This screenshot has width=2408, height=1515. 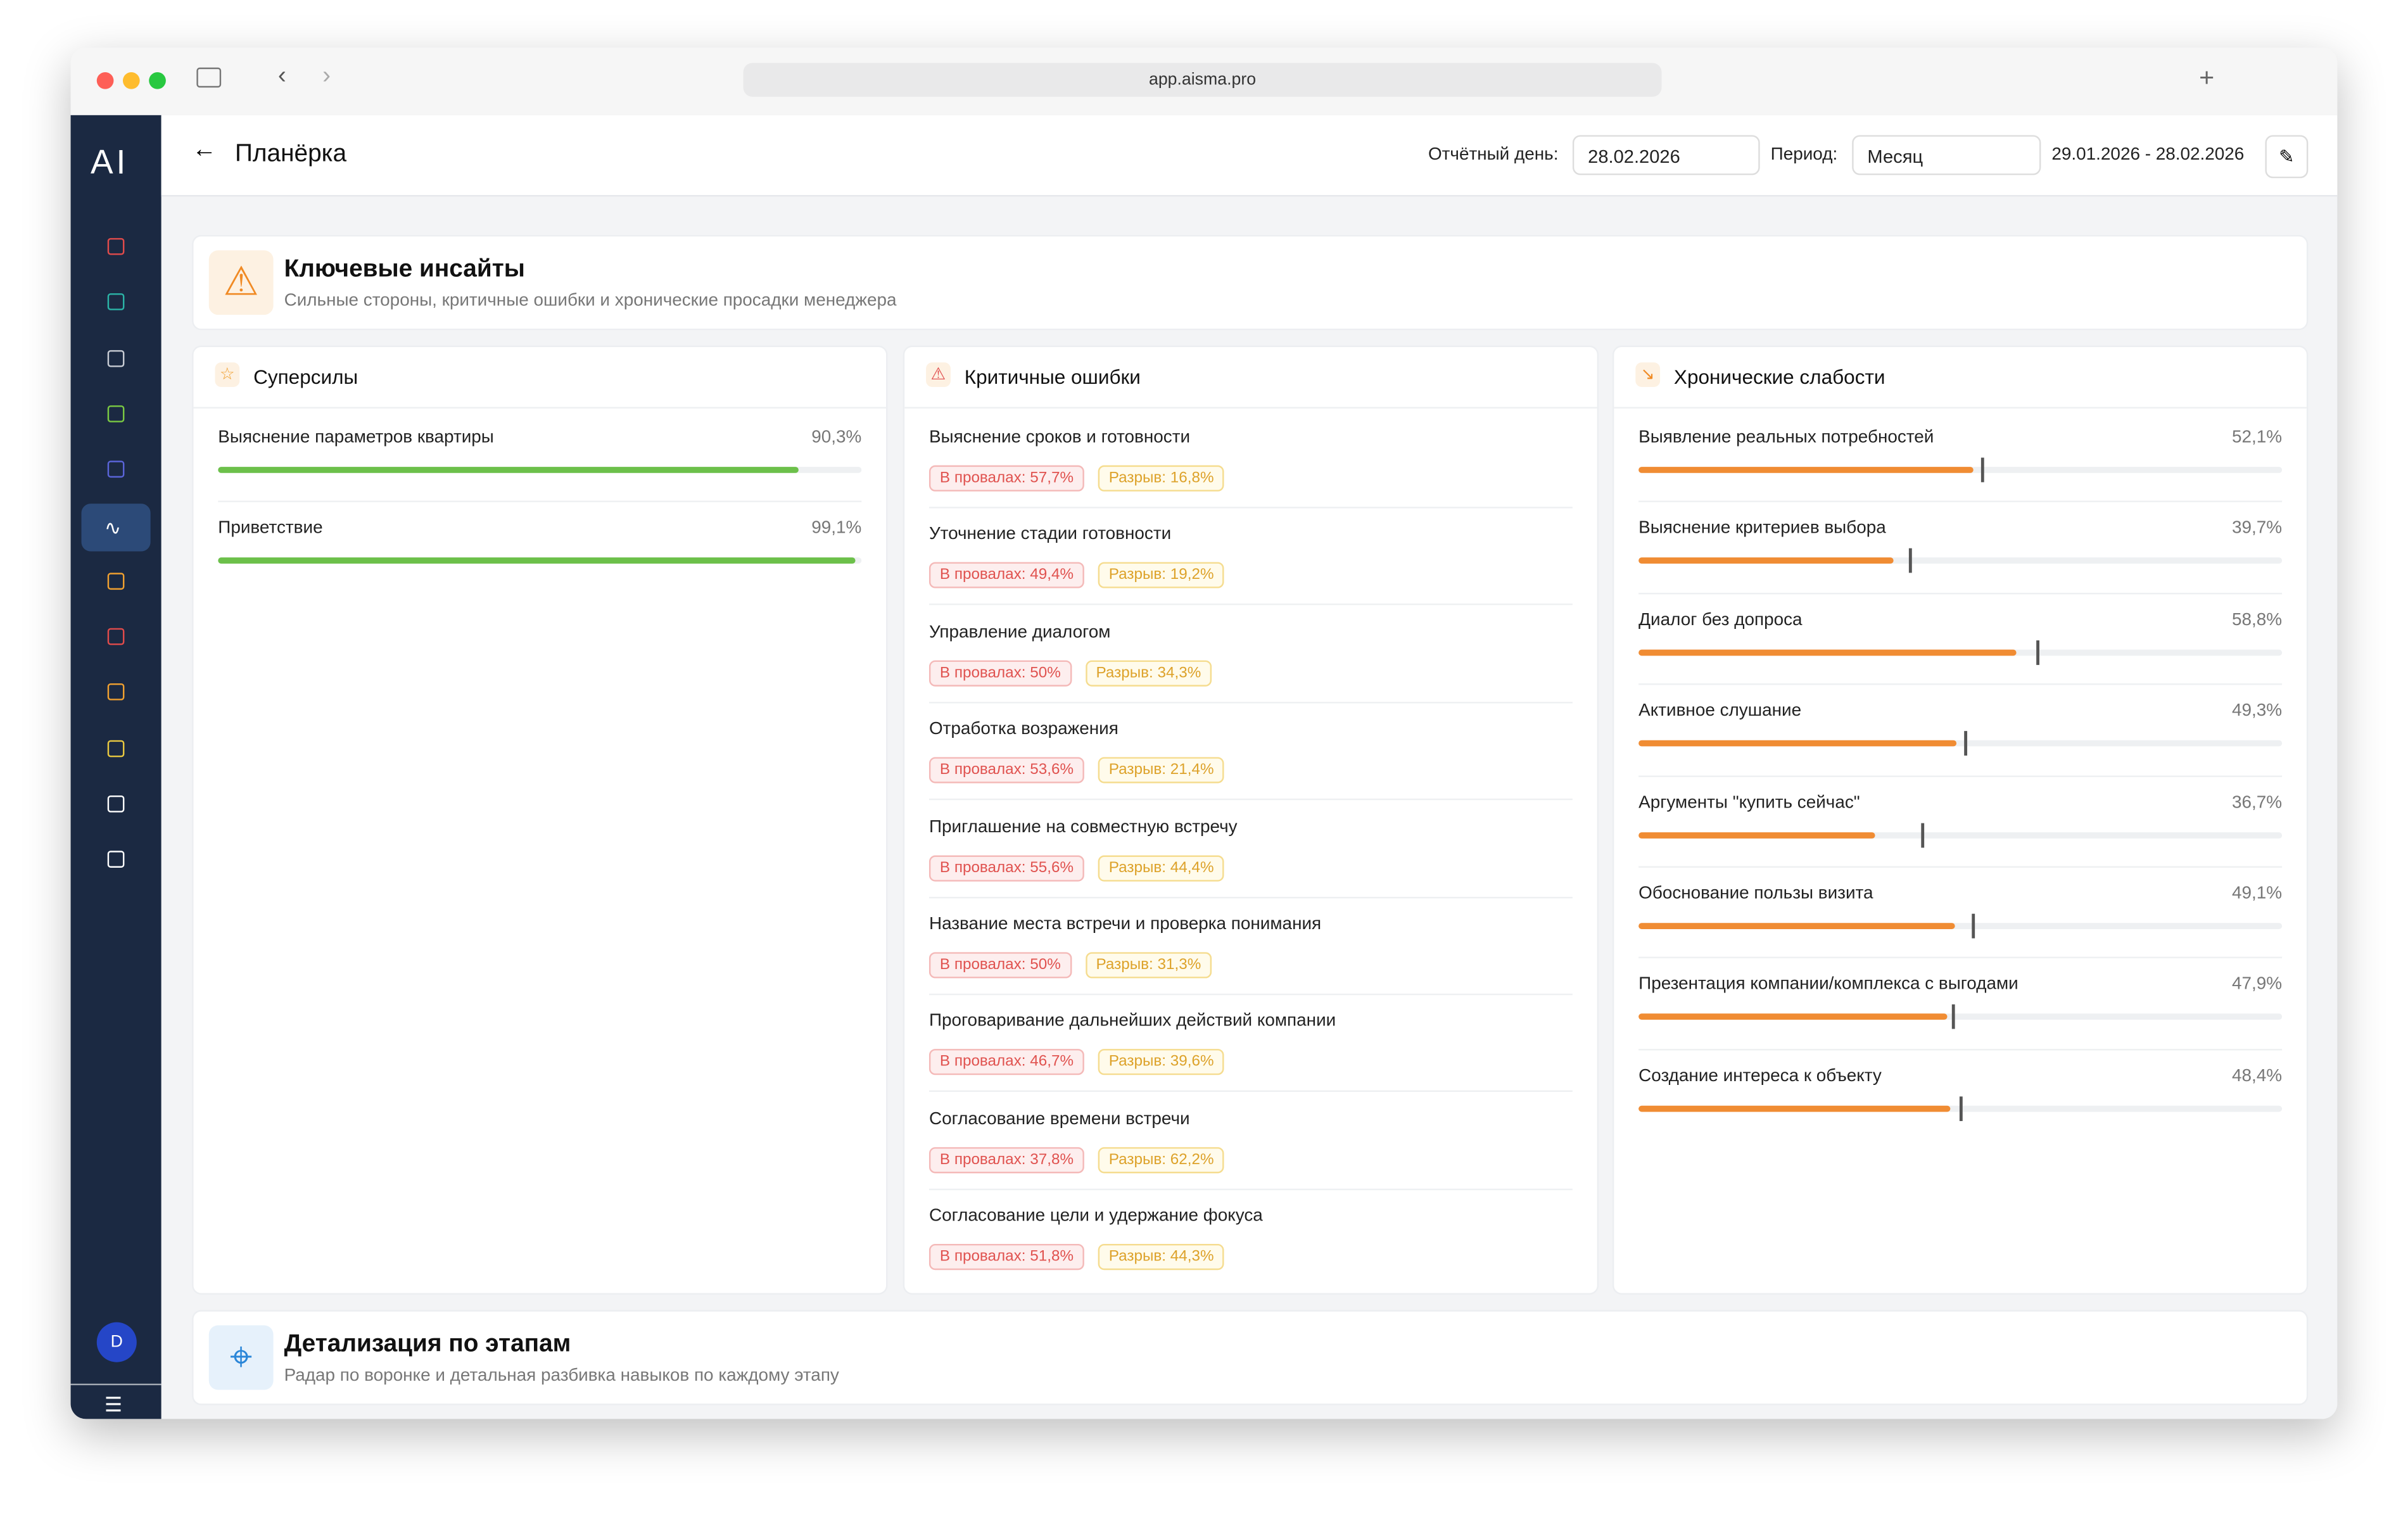 What do you see at coordinates (938, 375) in the screenshot?
I see `card-icon: ⚠` at bounding box center [938, 375].